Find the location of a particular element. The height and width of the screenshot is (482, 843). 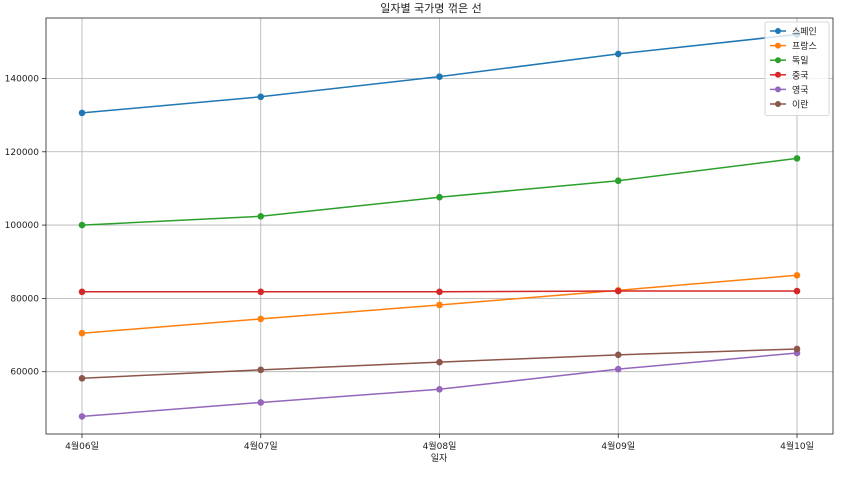

chart-title: 일자별 국가명 꺾은 선 is located at coordinates (431, 8).